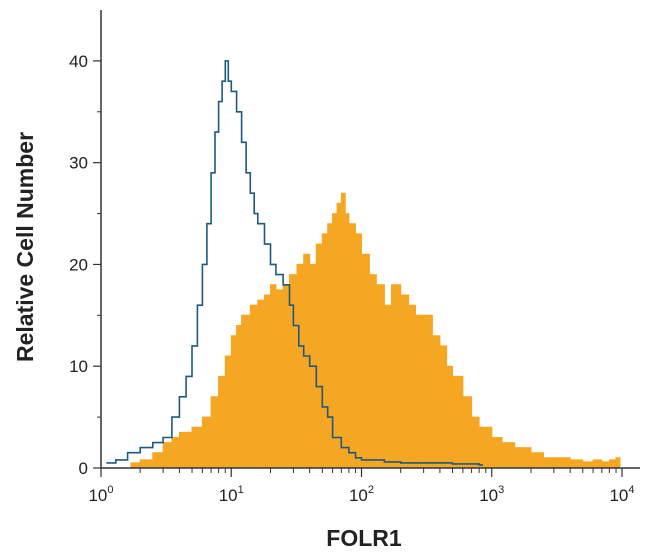  Describe the element at coordinates (83, 468) in the screenshot. I see `y-tick-label: 0` at that location.